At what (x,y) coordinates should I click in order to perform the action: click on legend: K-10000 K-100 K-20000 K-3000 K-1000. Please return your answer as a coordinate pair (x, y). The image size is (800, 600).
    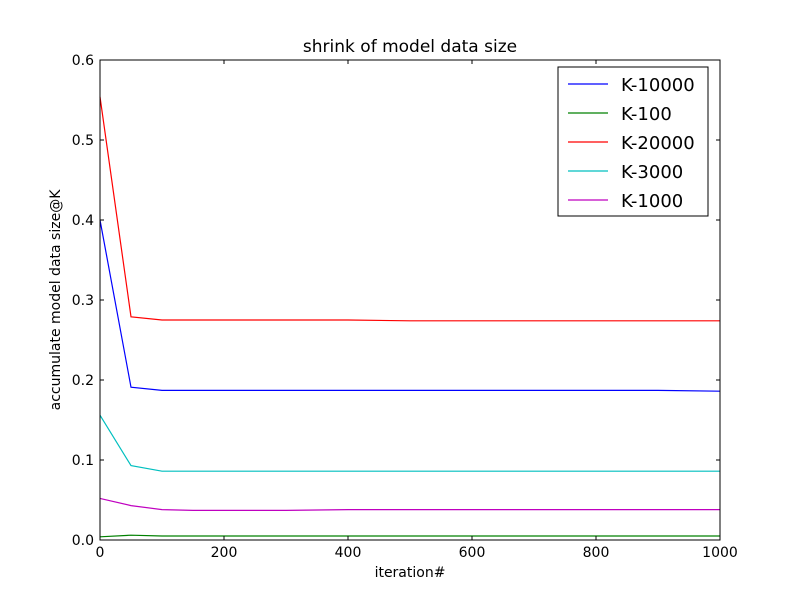
    Looking at the image, I should click on (633, 141).